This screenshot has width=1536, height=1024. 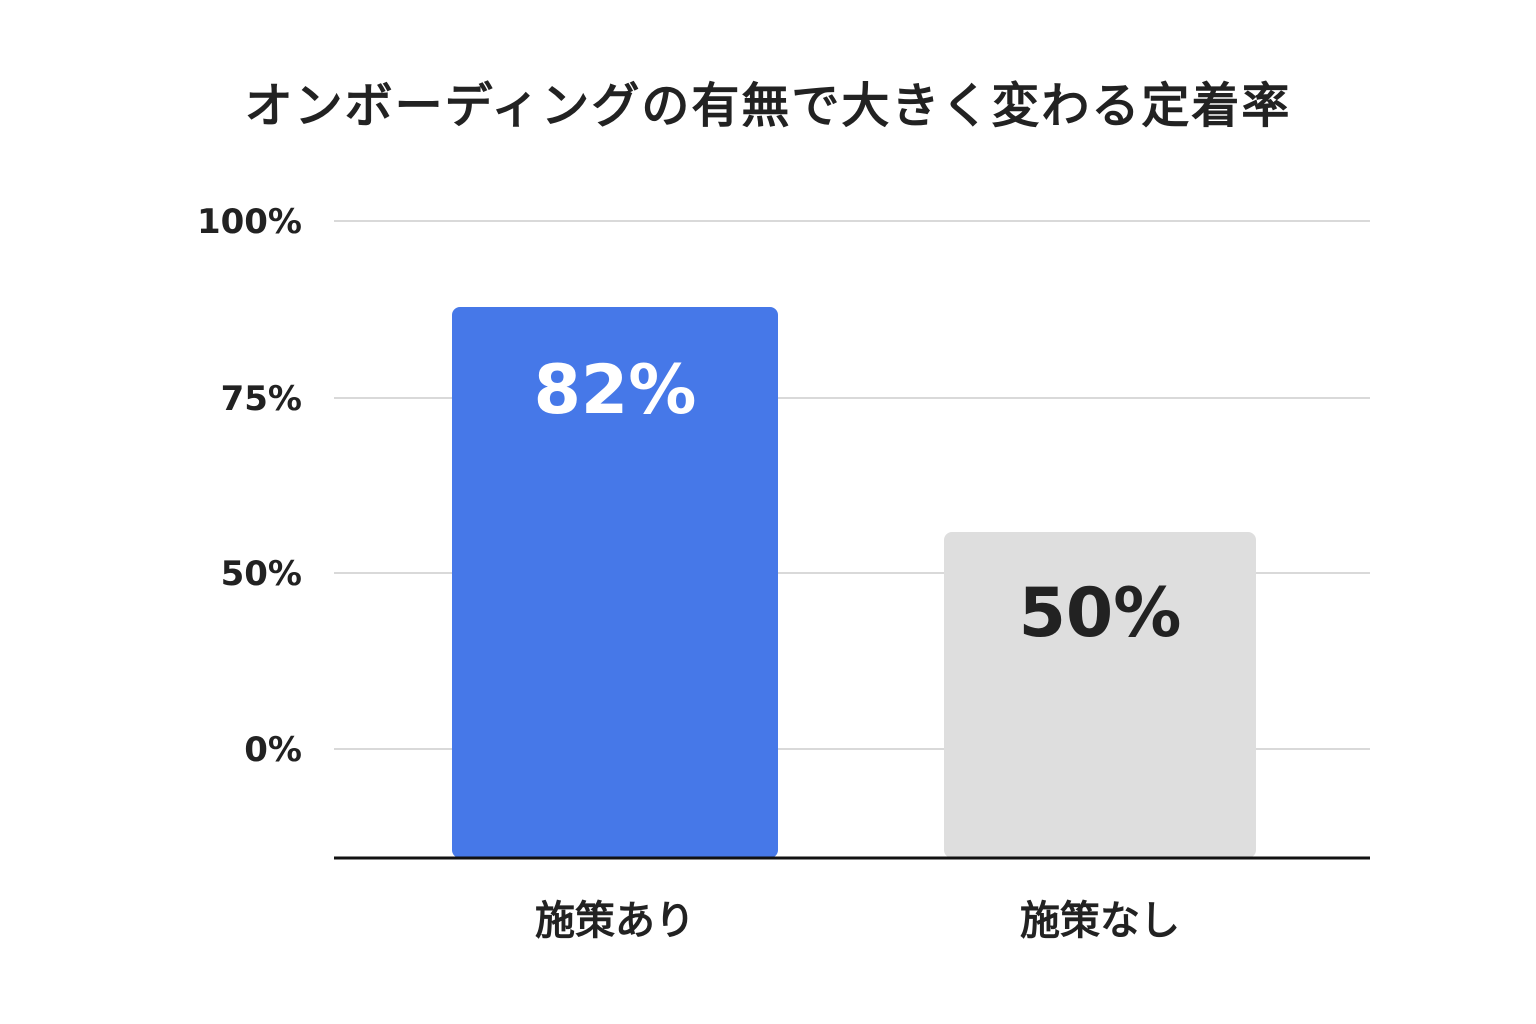 I want to click on y-tick-label-0: 0%, so click(x=273, y=750).